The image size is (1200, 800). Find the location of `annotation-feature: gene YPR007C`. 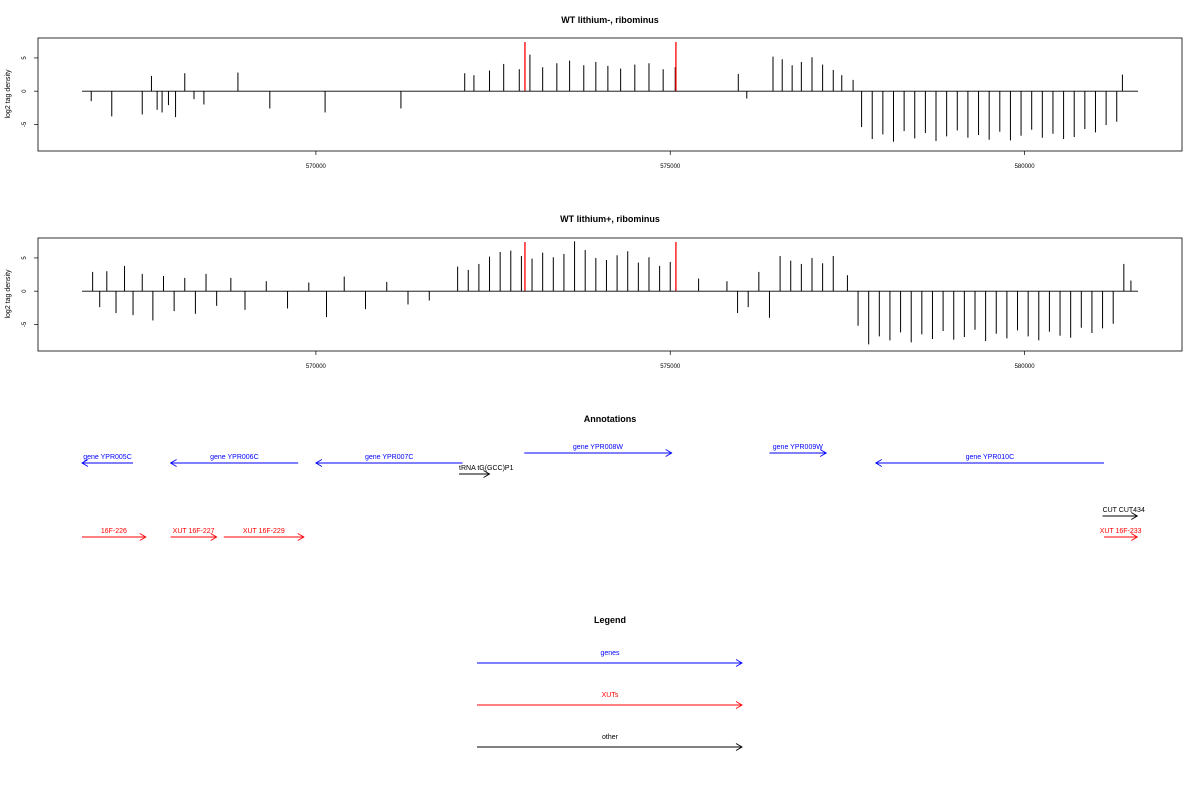

annotation-feature: gene YPR007C is located at coordinates (388, 460).